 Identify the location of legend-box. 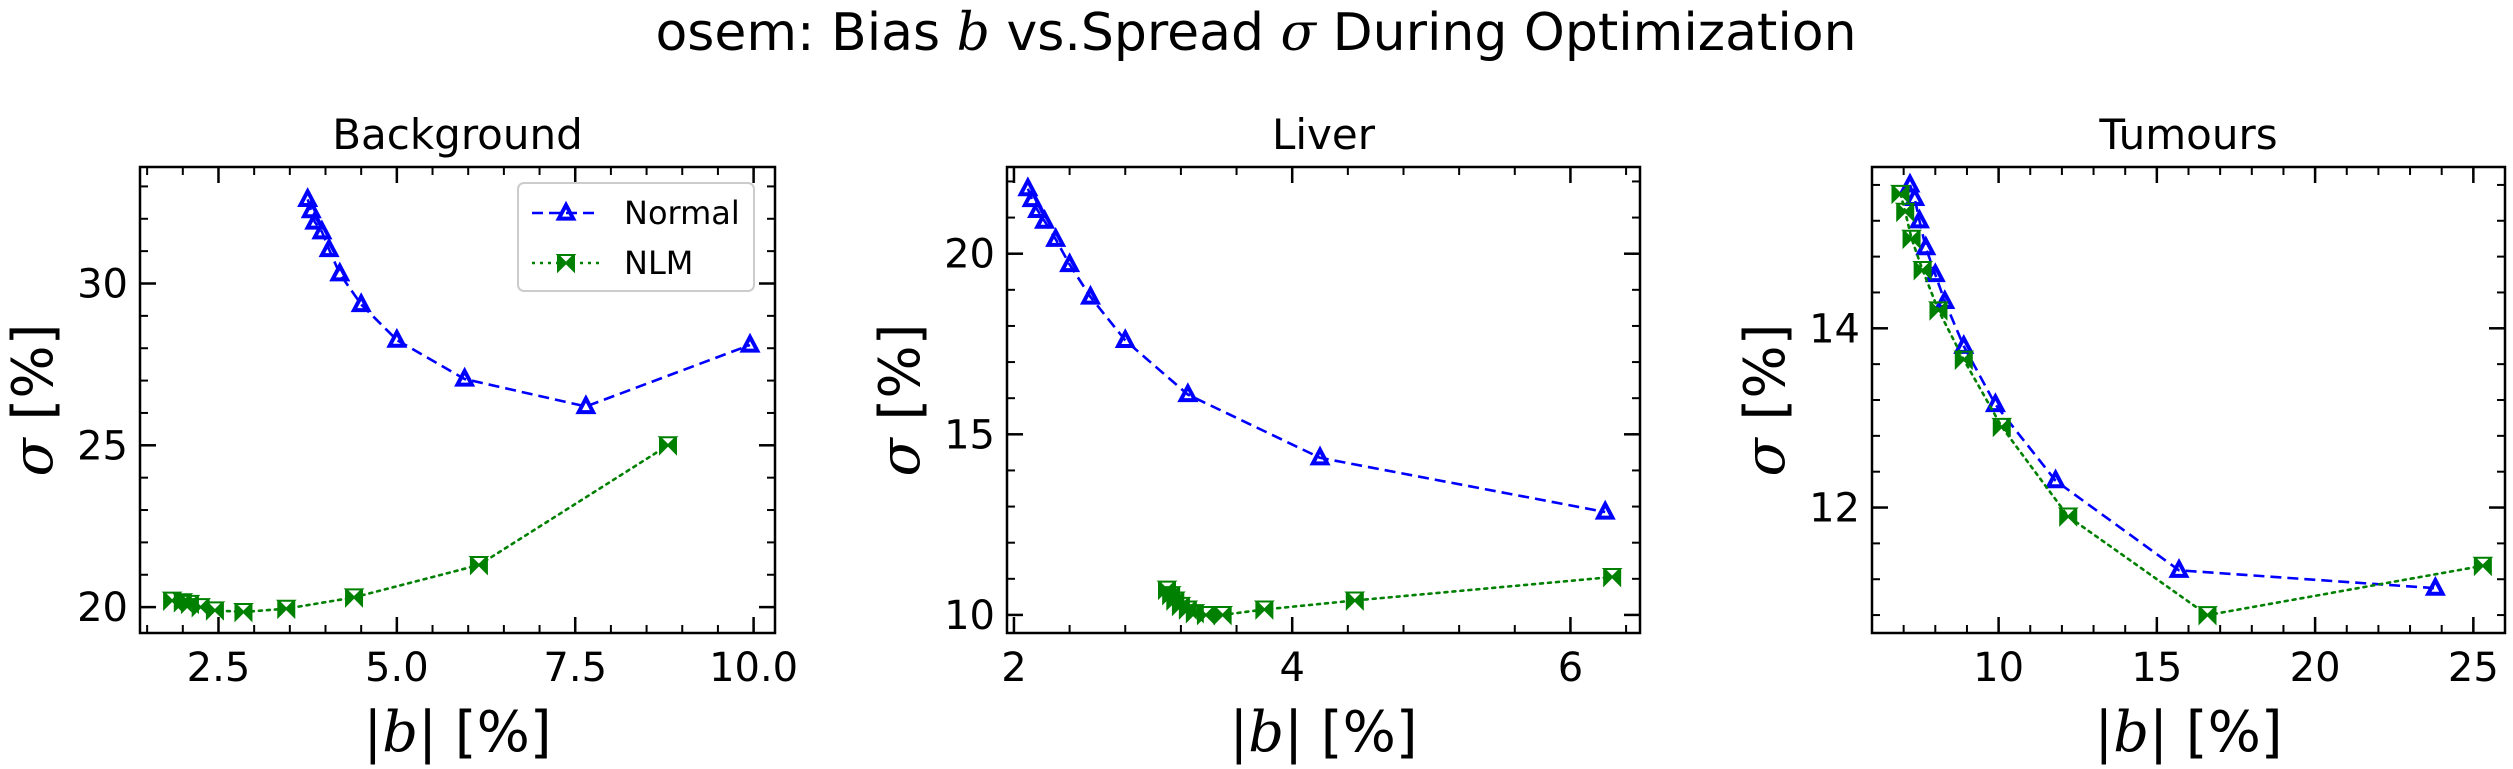
(636, 237).